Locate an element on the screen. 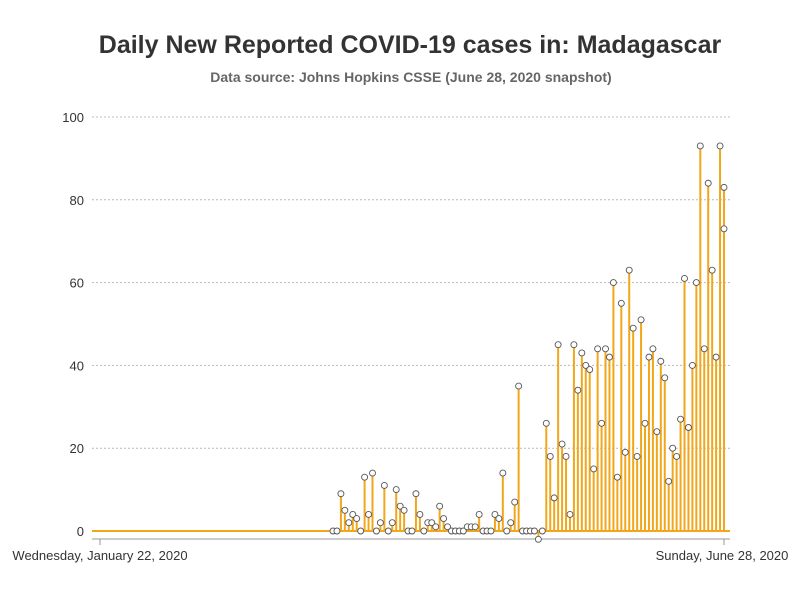 This screenshot has width=800, height=600. y-tick-label: 20 is located at coordinates (77, 448).